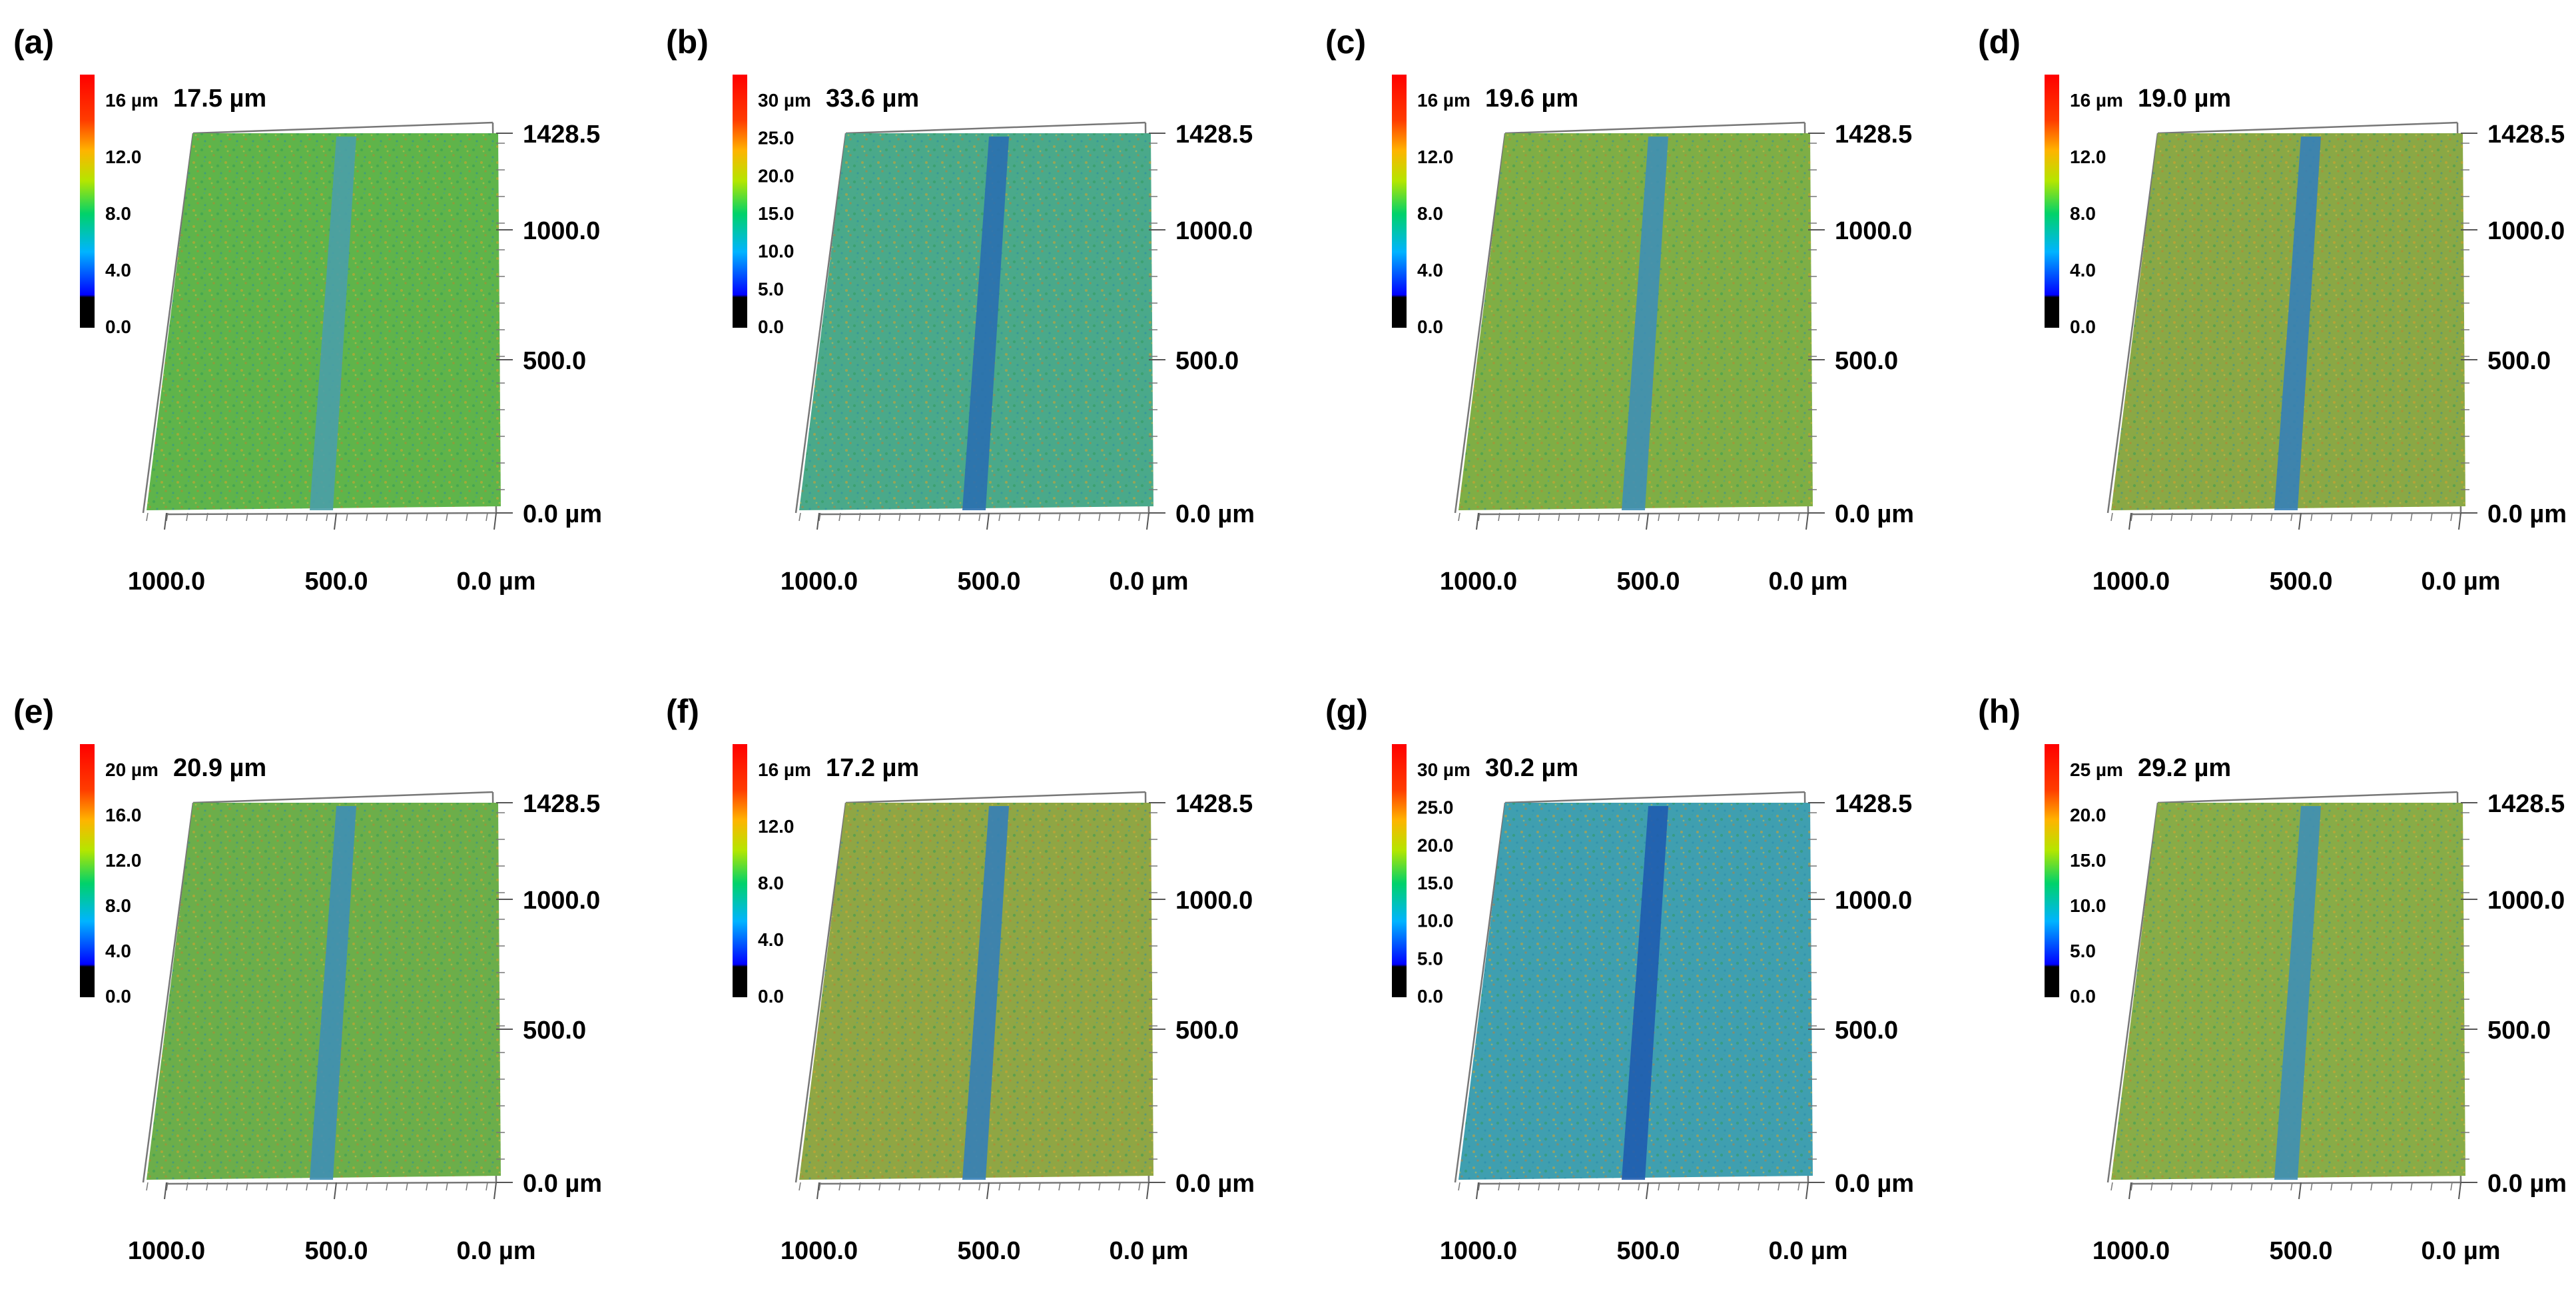  What do you see at coordinates (776, 213) in the screenshot?
I see `colorbar-tick-label: 15.0` at bounding box center [776, 213].